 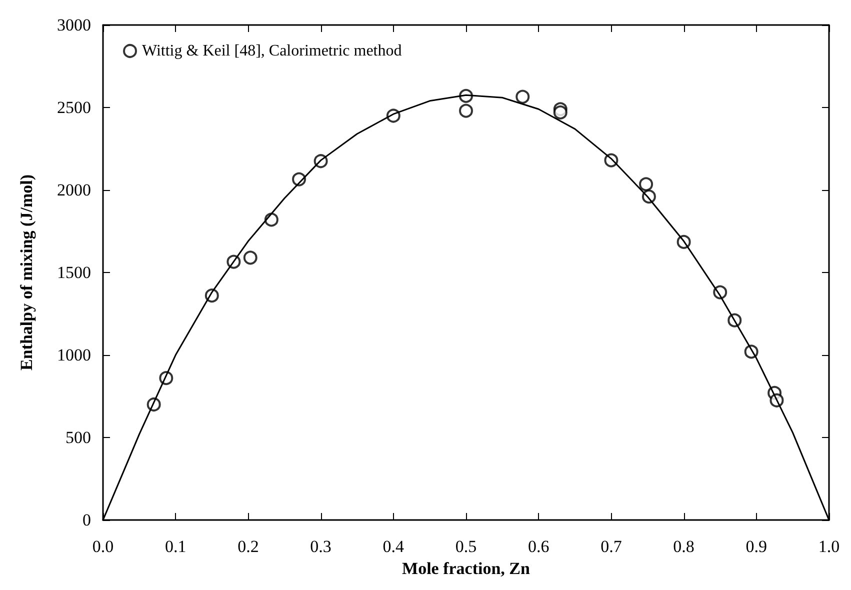 I want to click on y-tick-label: 1000, so click(x=74, y=355).